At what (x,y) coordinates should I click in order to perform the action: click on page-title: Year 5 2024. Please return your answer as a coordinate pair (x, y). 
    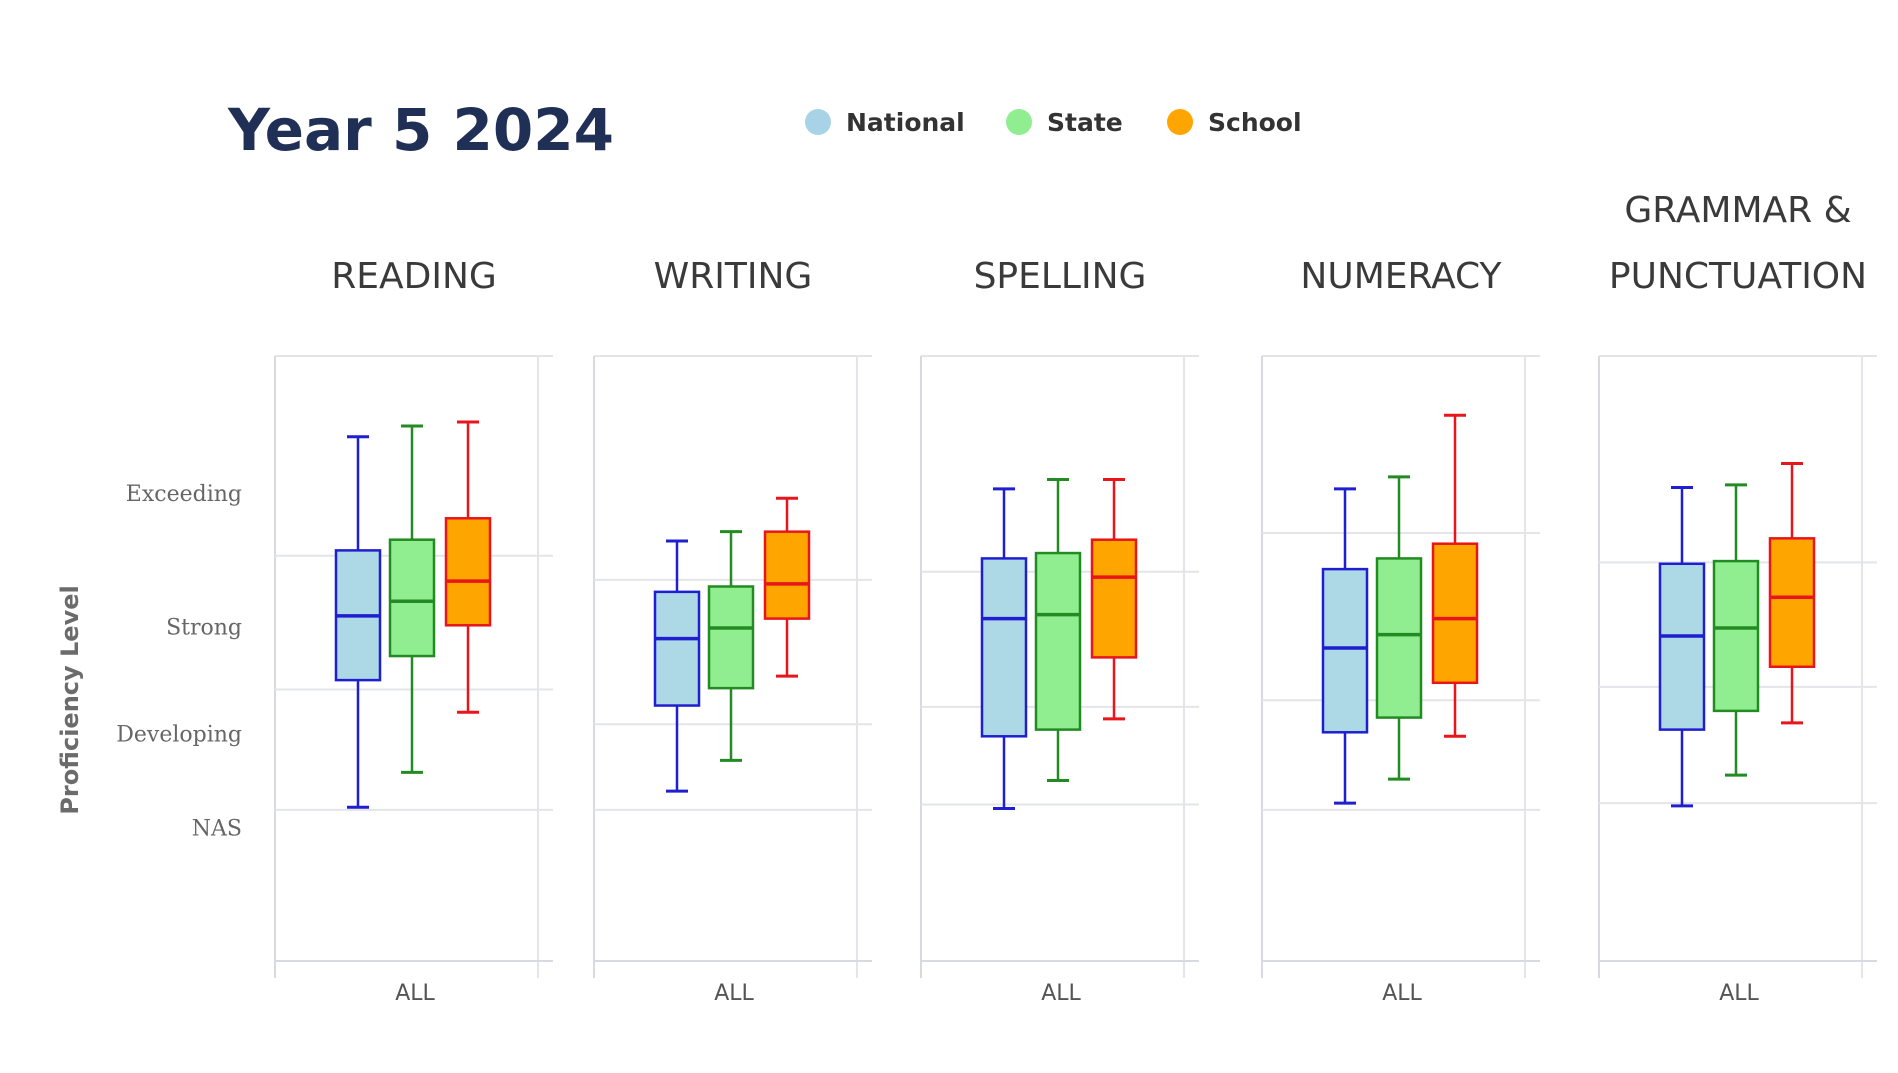
    Looking at the image, I should click on (420, 130).